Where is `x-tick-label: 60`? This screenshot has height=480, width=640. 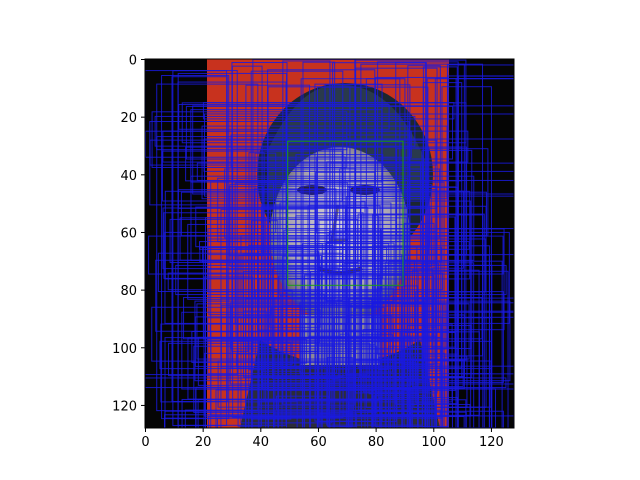 x-tick-label: 60 is located at coordinates (318, 442).